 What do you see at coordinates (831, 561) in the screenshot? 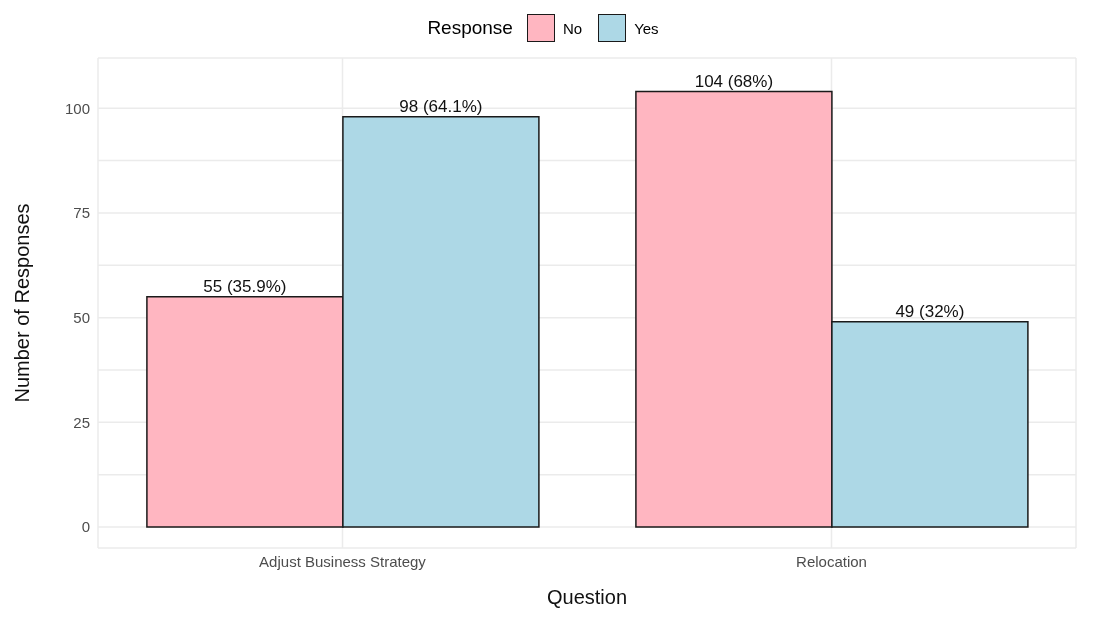
I see `x-tick-label: Relocation` at bounding box center [831, 561].